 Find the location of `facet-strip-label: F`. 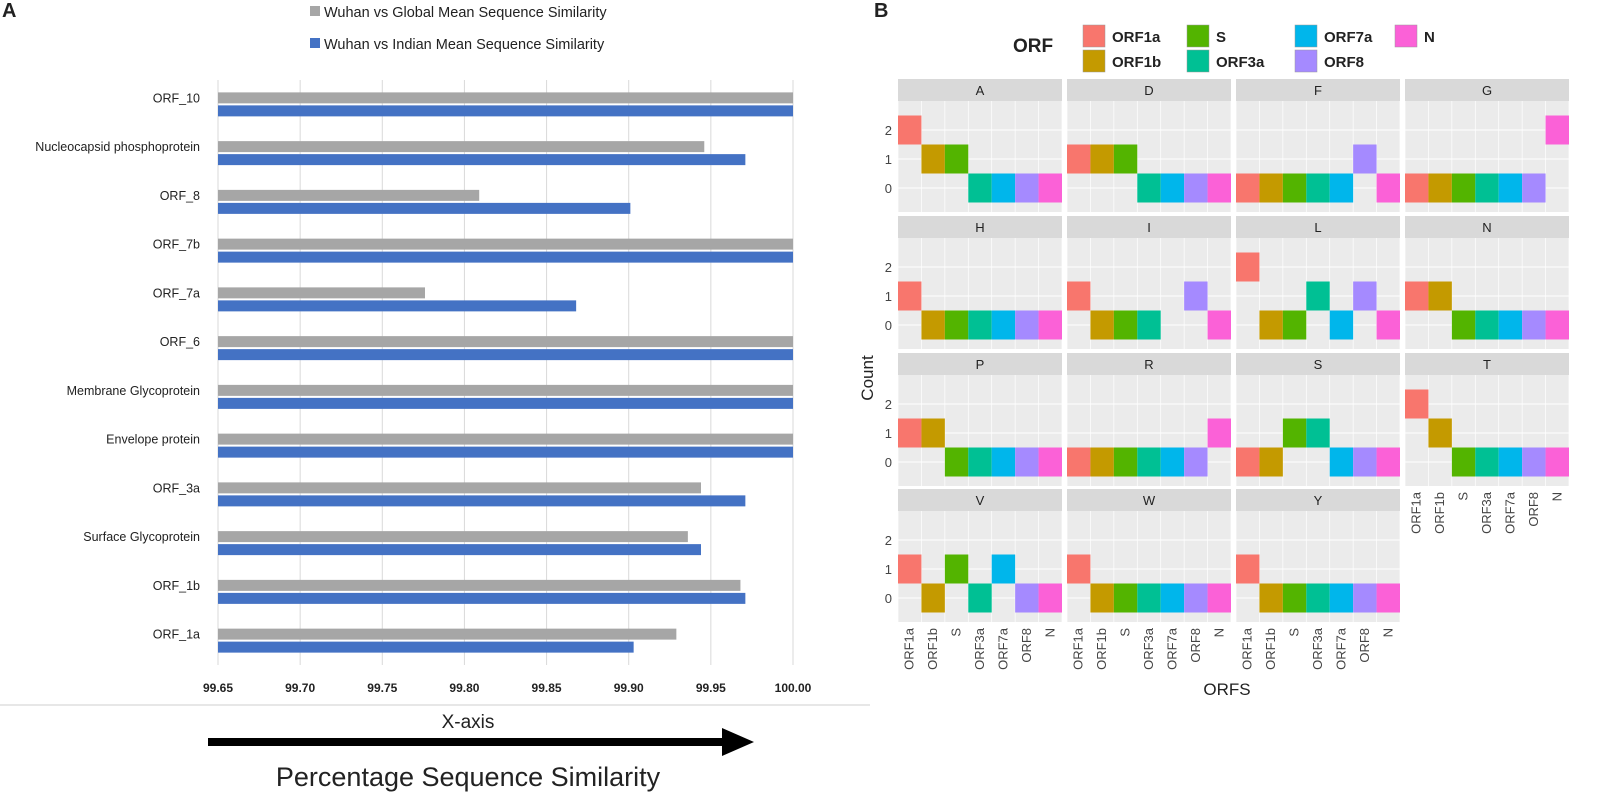

facet-strip-label: F is located at coordinates (1318, 90).